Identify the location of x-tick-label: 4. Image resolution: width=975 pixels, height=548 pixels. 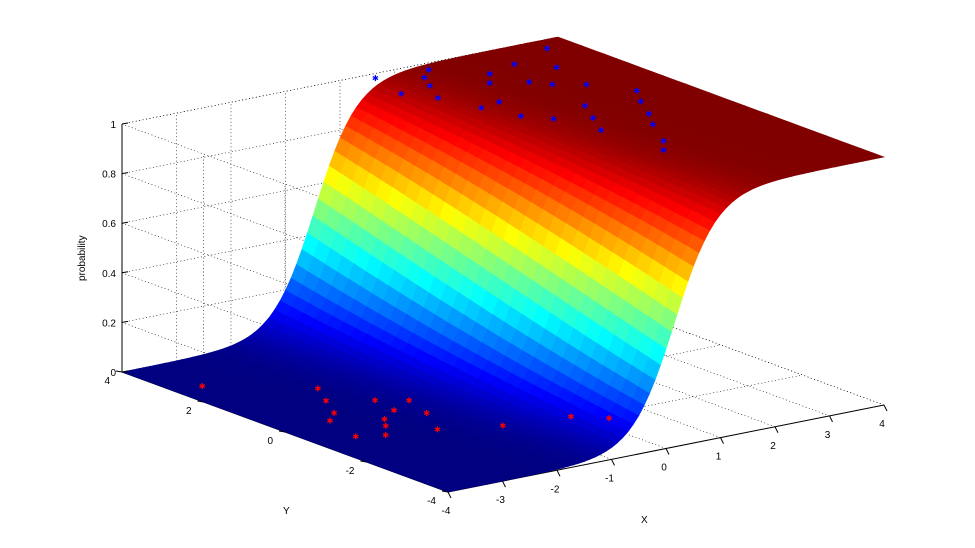
(882, 424).